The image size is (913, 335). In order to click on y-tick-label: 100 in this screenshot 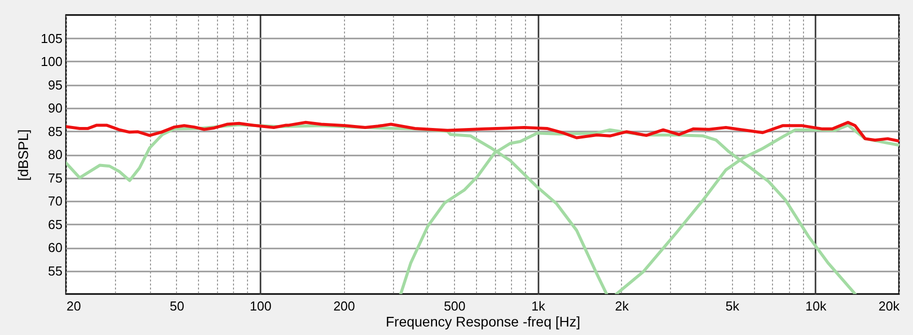, I will do `click(51, 61)`.